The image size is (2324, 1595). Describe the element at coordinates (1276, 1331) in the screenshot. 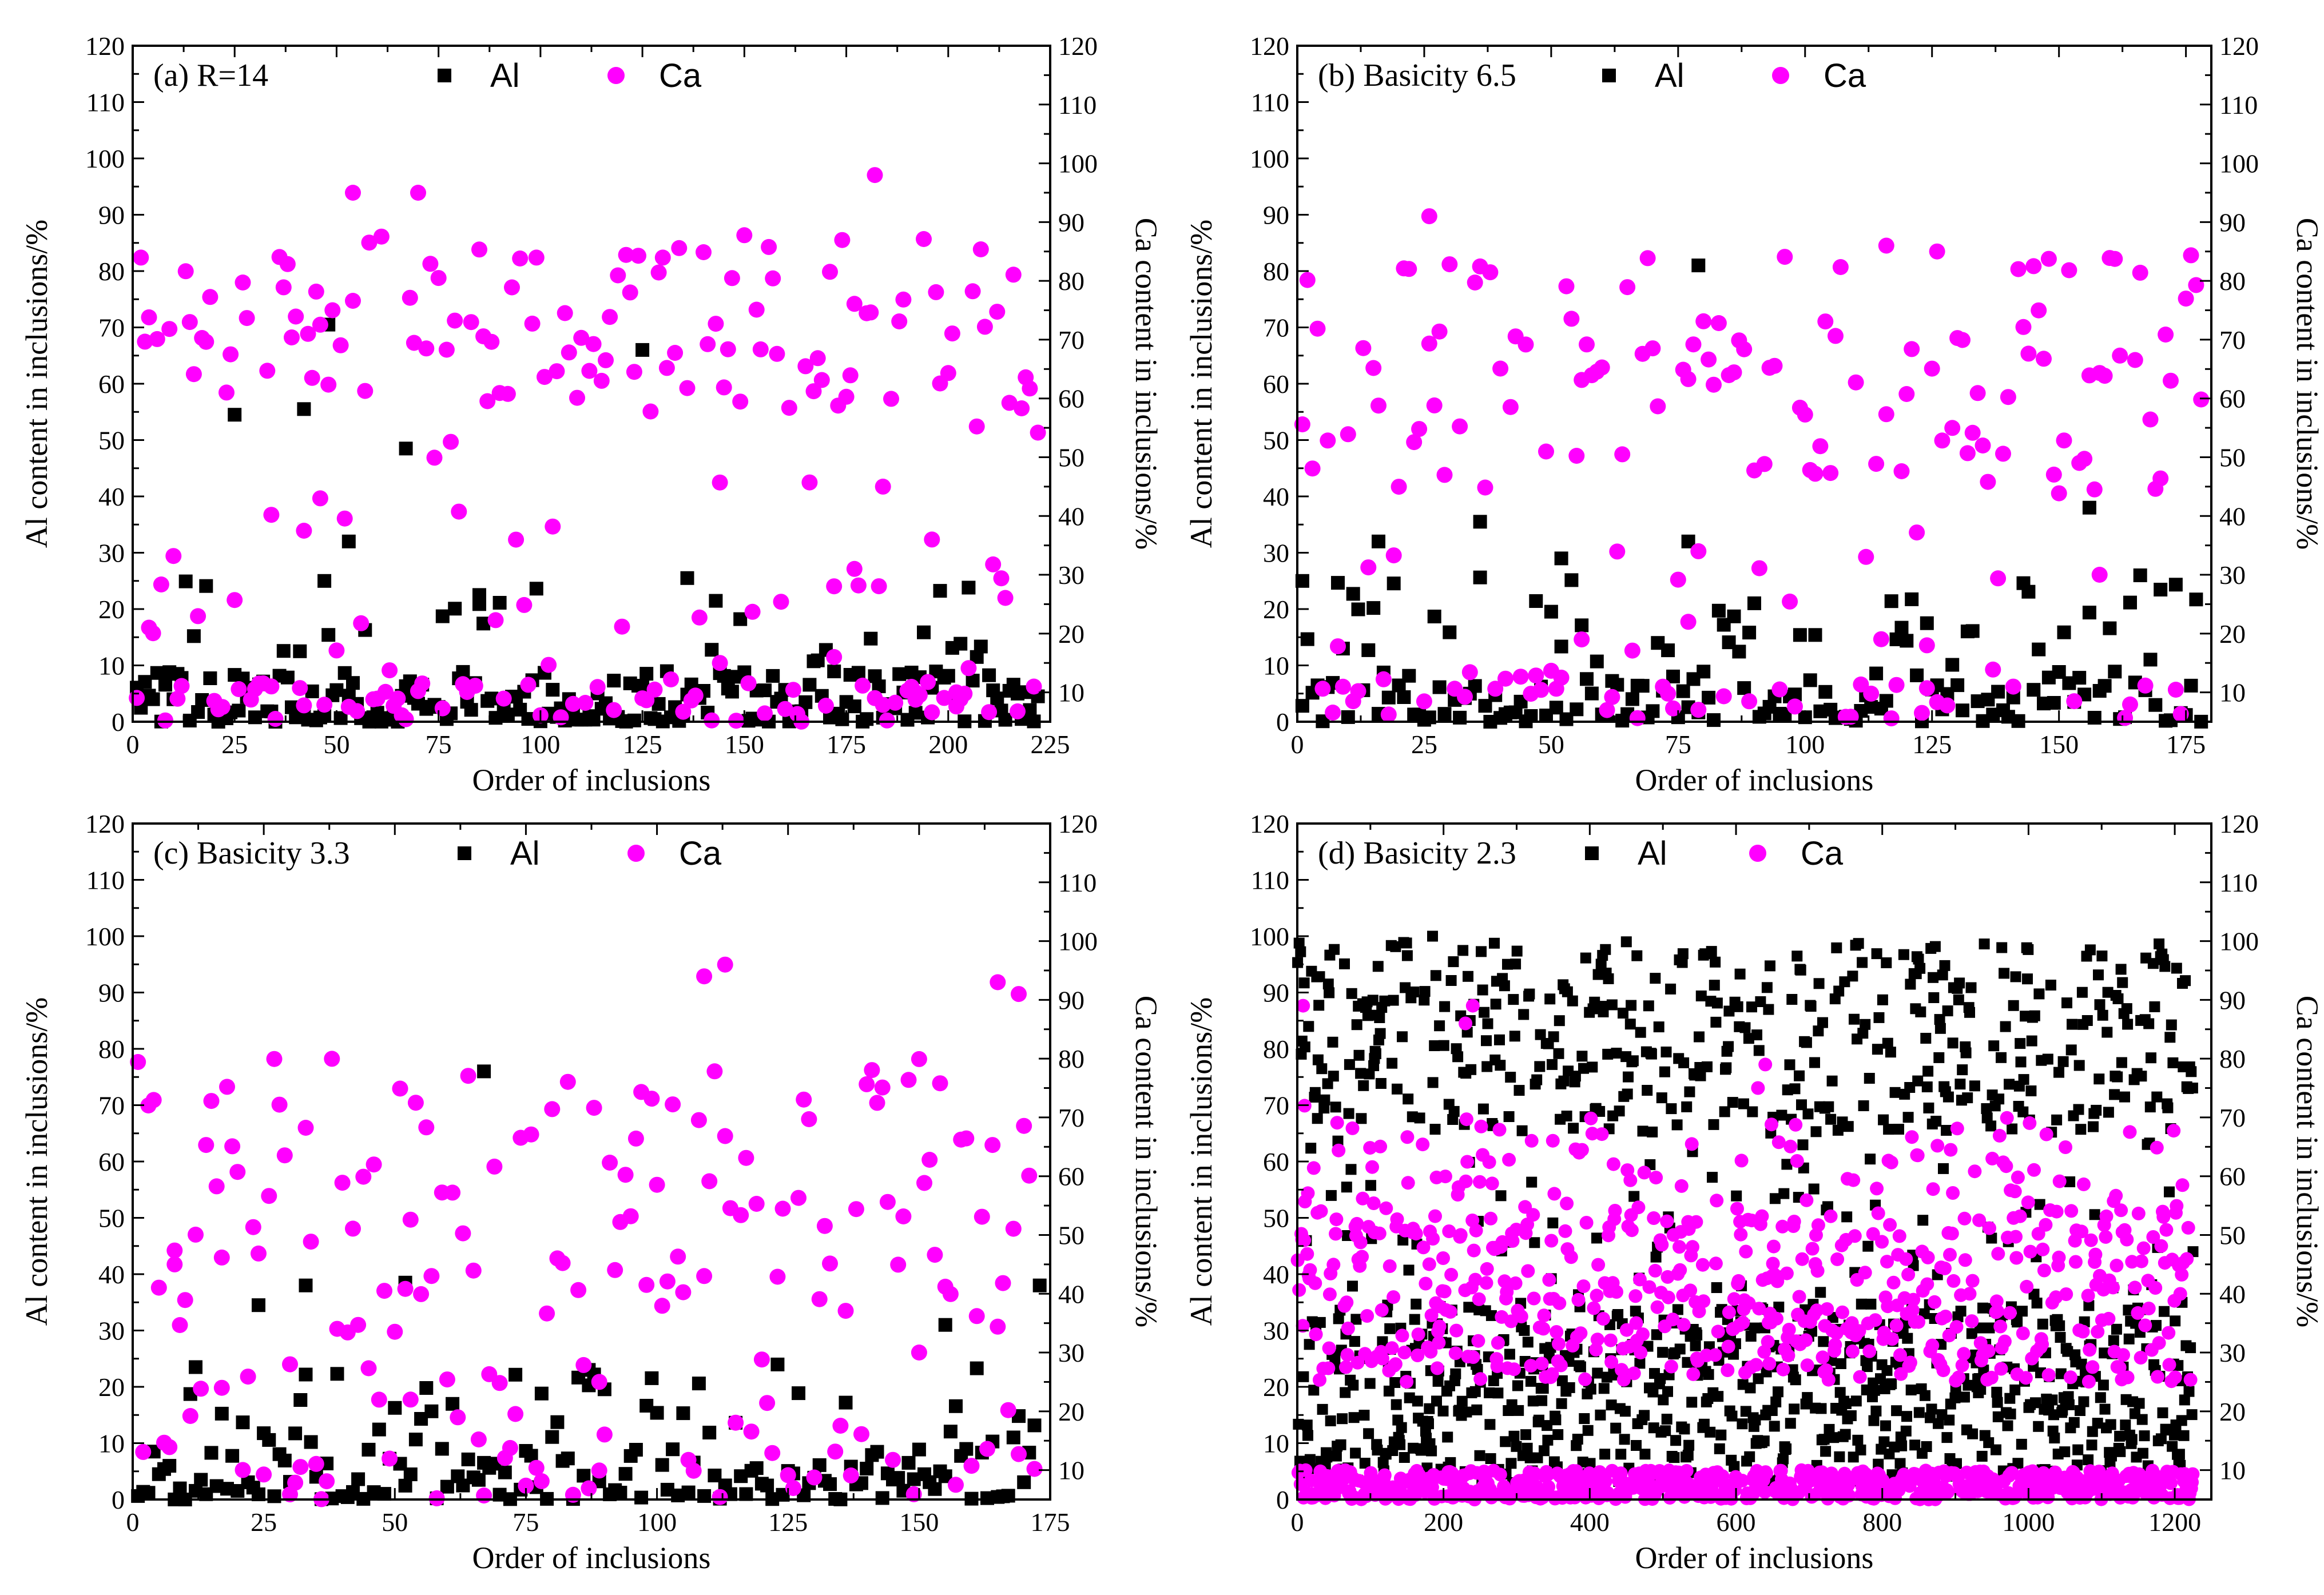

I see `y-left-tick-label: 30` at that location.